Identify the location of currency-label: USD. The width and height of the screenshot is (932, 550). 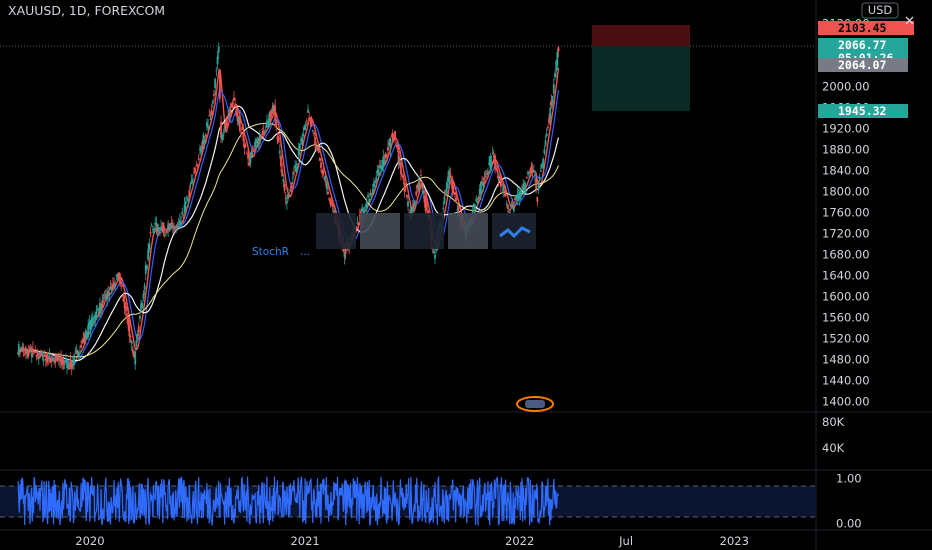
(880, 10).